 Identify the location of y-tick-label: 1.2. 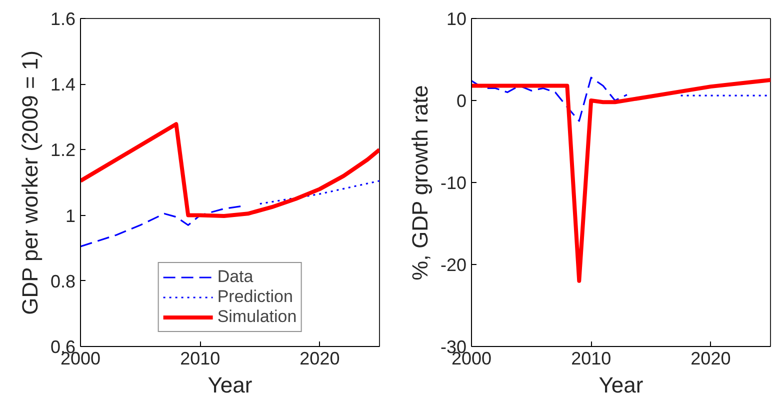
(63, 150).